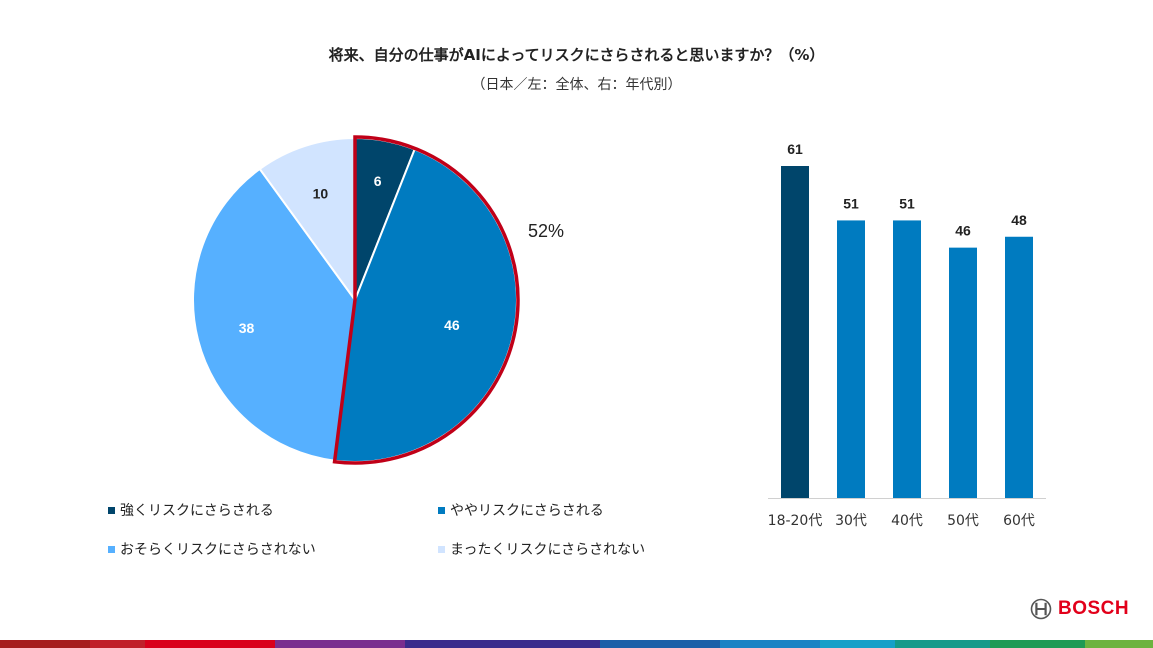  What do you see at coordinates (963, 231) in the screenshot?
I see `bar-value-label-4: 46` at bounding box center [963, 231].